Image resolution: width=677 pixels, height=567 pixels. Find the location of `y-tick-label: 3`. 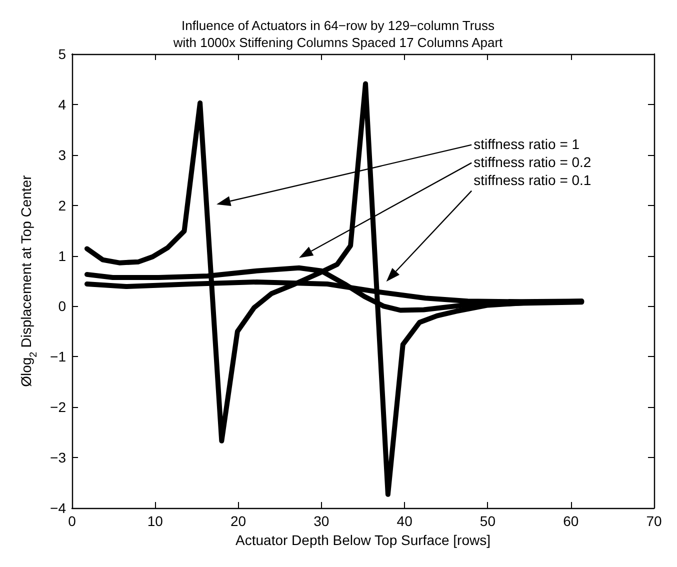

y-tick-label: 3 is located at coordinates (62, 154).